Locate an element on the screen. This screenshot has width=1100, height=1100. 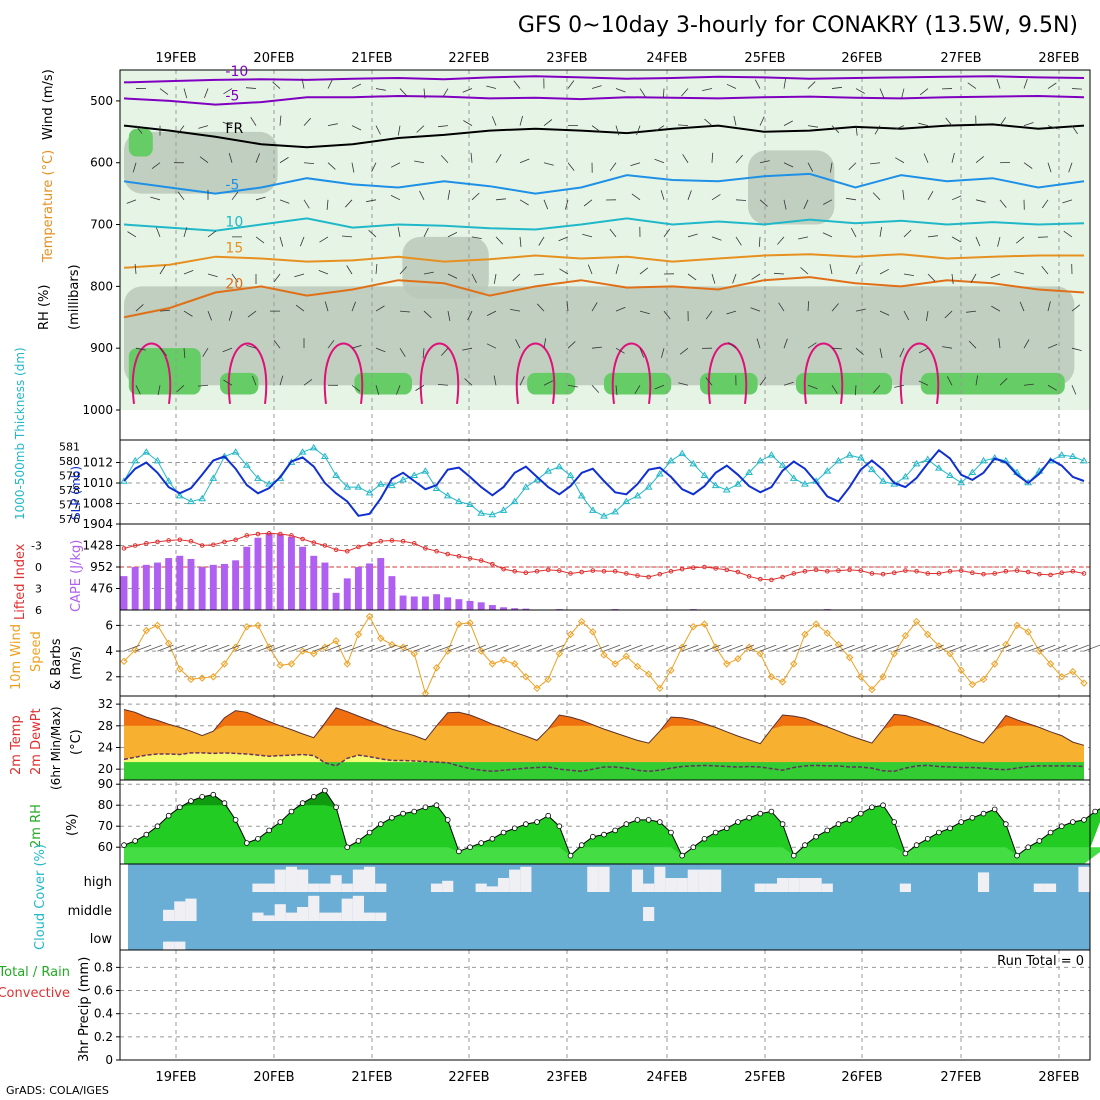
x-tick-label-bottom: 19FEB is located at coordinates (175, 1077).